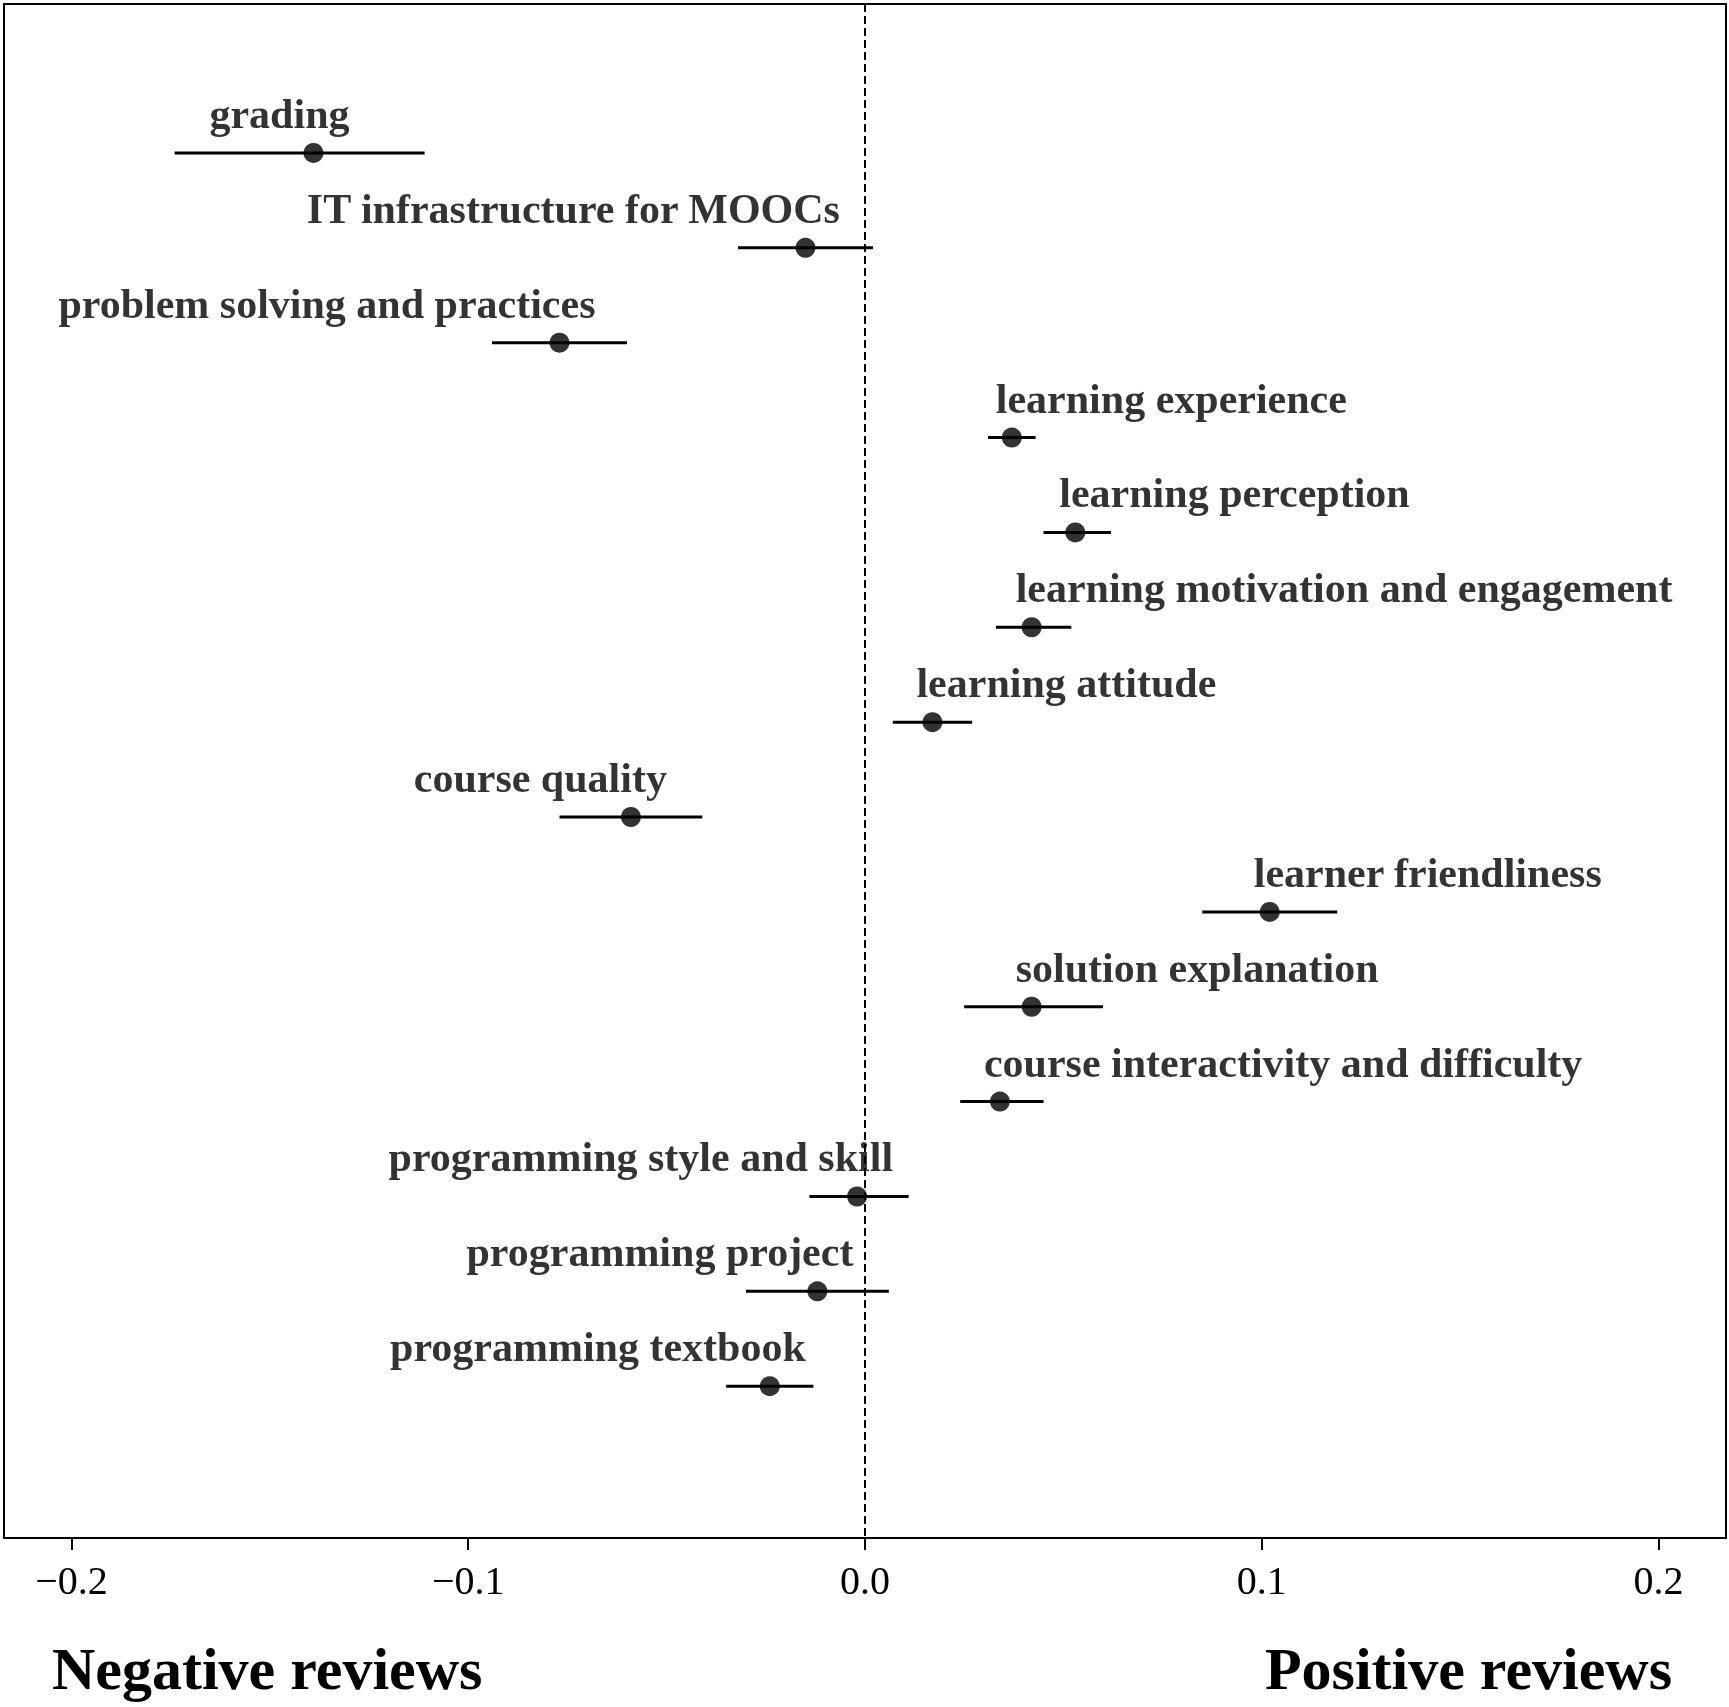 Image resolution: width=1729 pixels, height=1707 pixels. Describe the element at coordinates (1234, 493) in the screenshot. I see `y-tick-label: learning perception` at that location.